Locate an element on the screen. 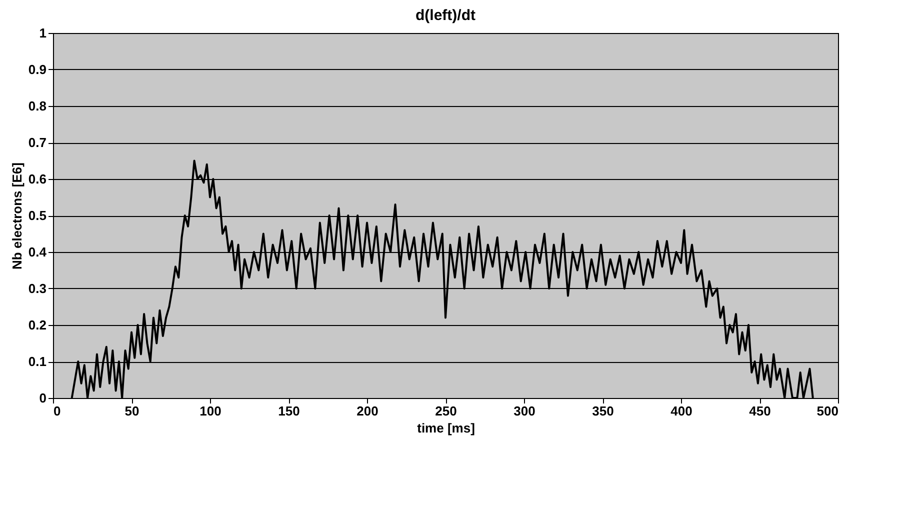 This screenshot has height=522, width=906. chart-title: d(left)/dt is located at coordinates (446, 15).